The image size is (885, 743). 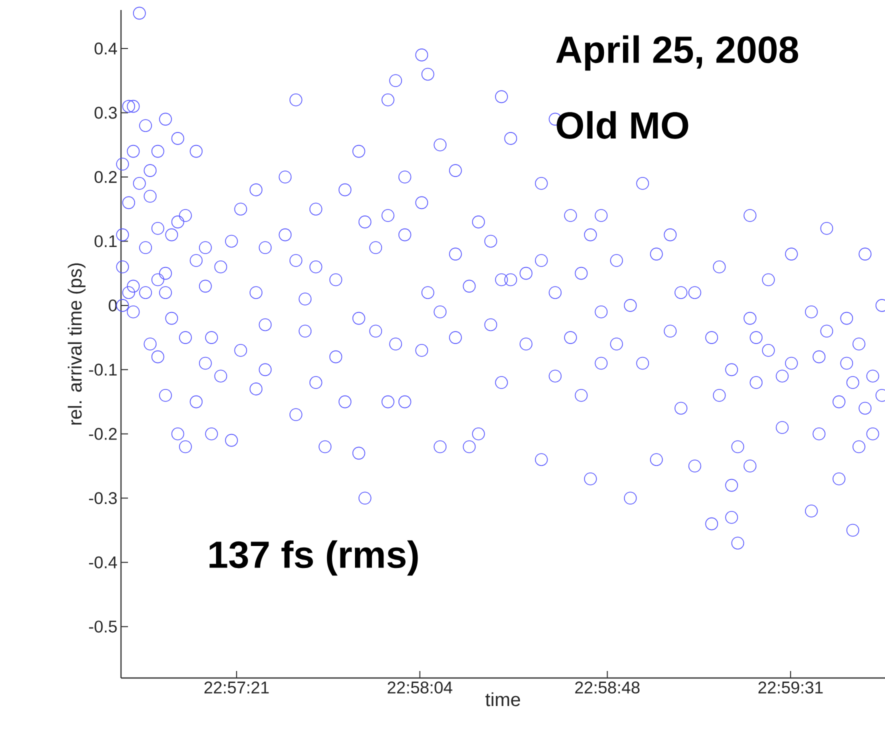 What do you see at coordinates (77, 344) in the screenshot?
I see `y-axis-title: rel. arrival time (ps)` at bounding box center [77, 344].